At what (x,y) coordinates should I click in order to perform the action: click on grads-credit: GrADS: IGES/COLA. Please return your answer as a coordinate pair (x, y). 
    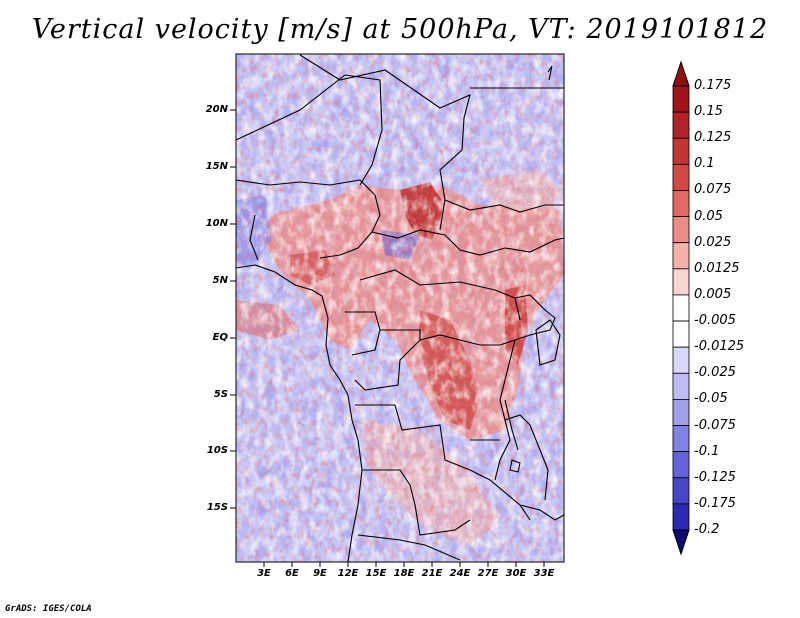
    Looking at the image, I should click on (48, 609).